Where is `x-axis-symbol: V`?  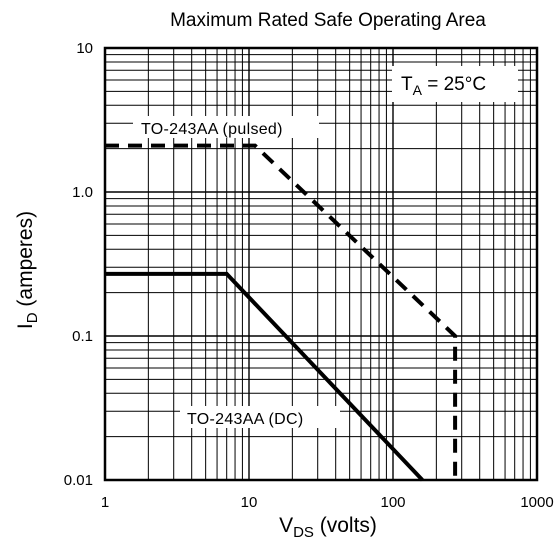
x-axis-symbol: V is located at coordinates (286, 525).